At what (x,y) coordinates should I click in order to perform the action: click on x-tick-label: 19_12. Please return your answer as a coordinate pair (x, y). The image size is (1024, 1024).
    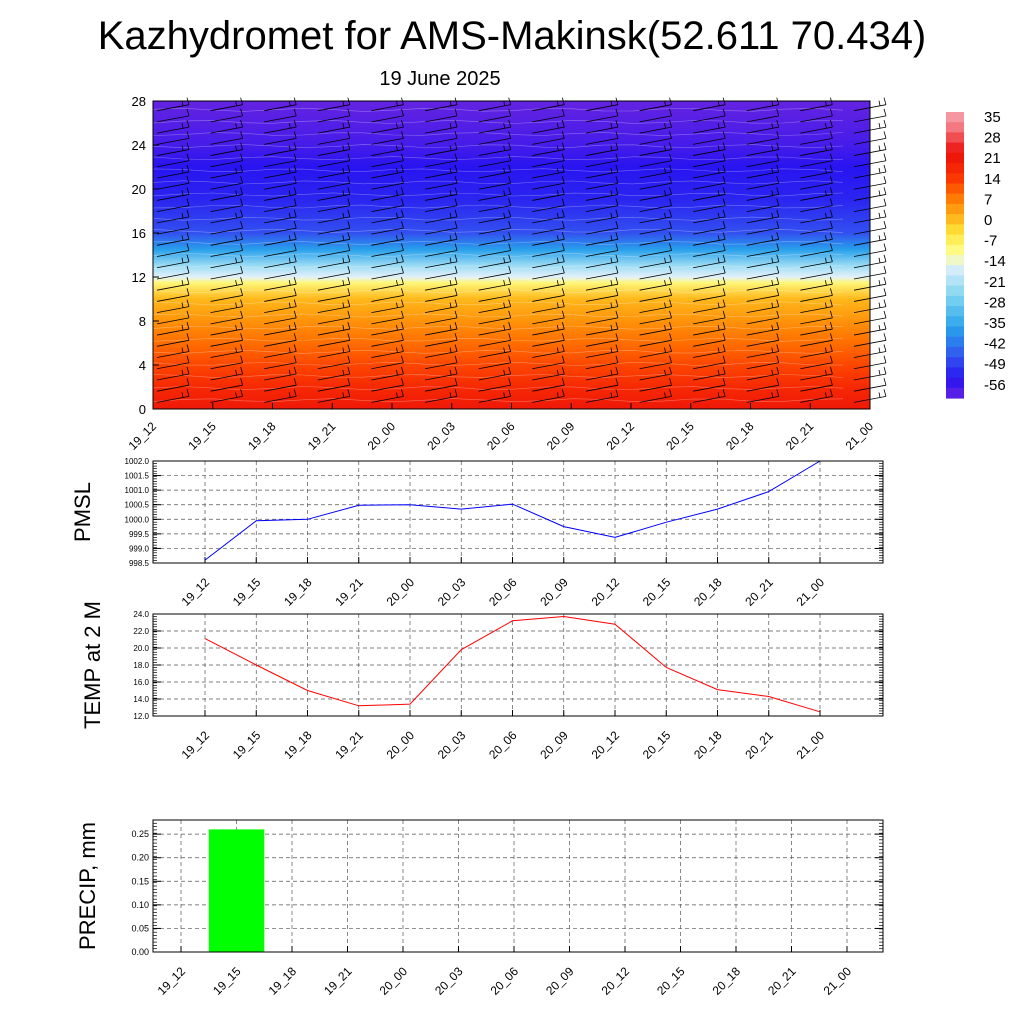
    Looking at the image, I should click on (196, 745).